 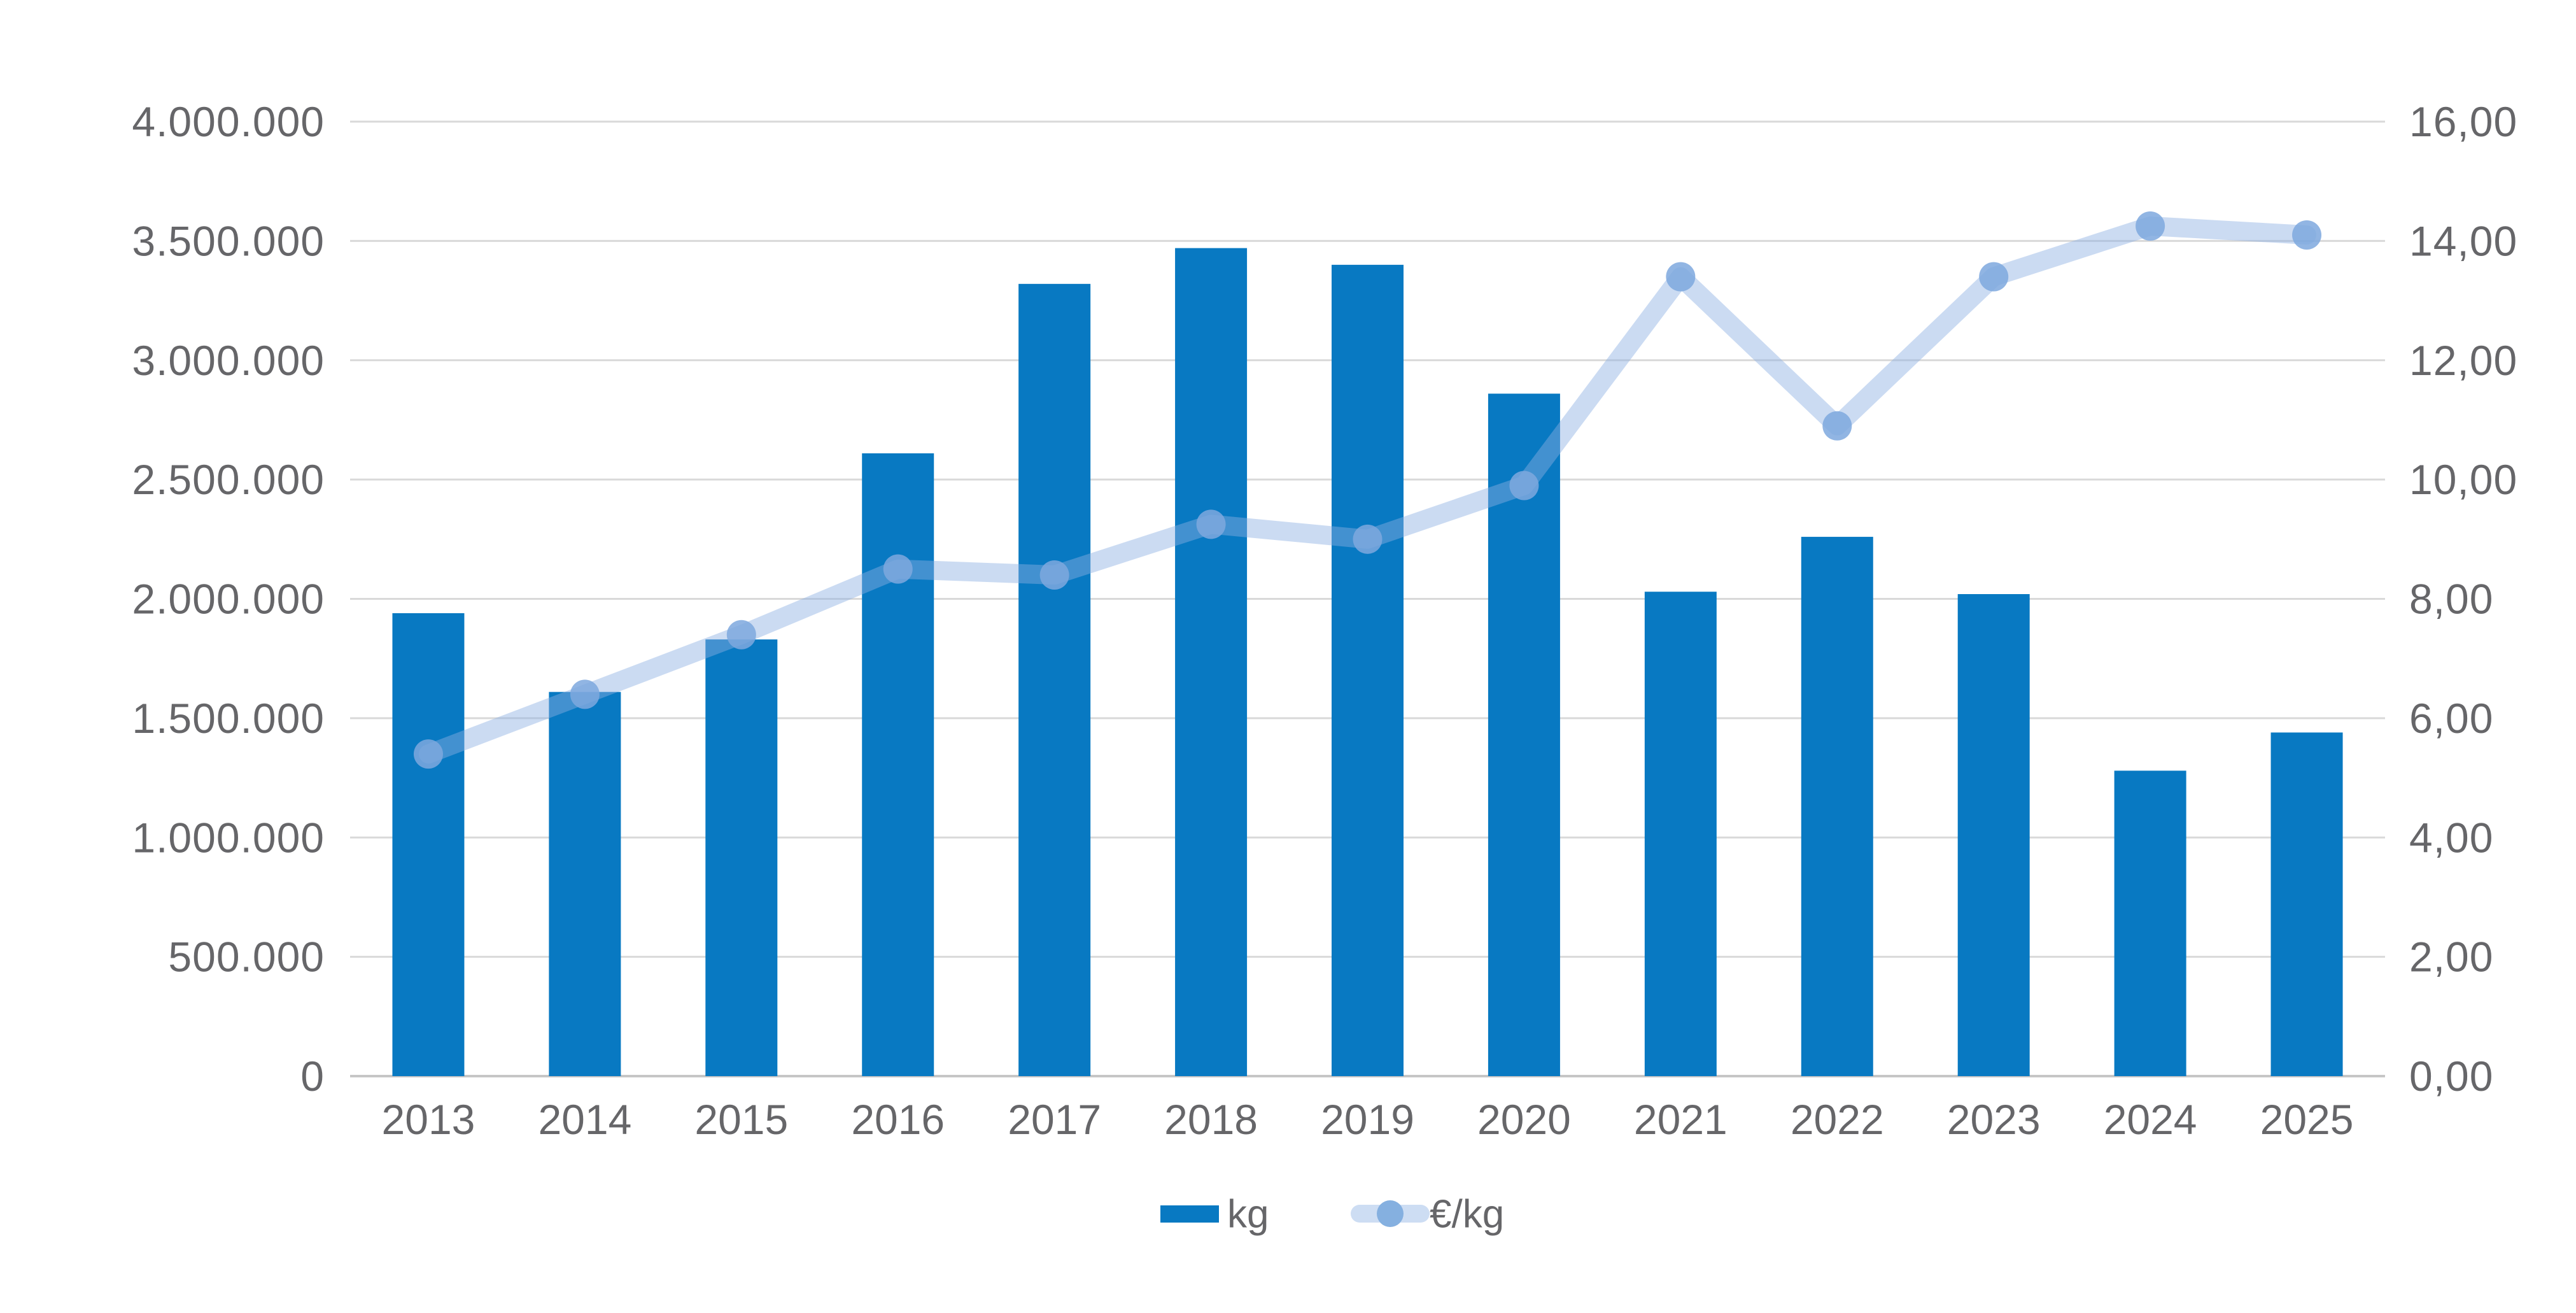 What do you see at coordinates (2451, 719) in the screenshot?
I see `right-axis-tick-label: 6,00` at bounding box center [2451, 719].